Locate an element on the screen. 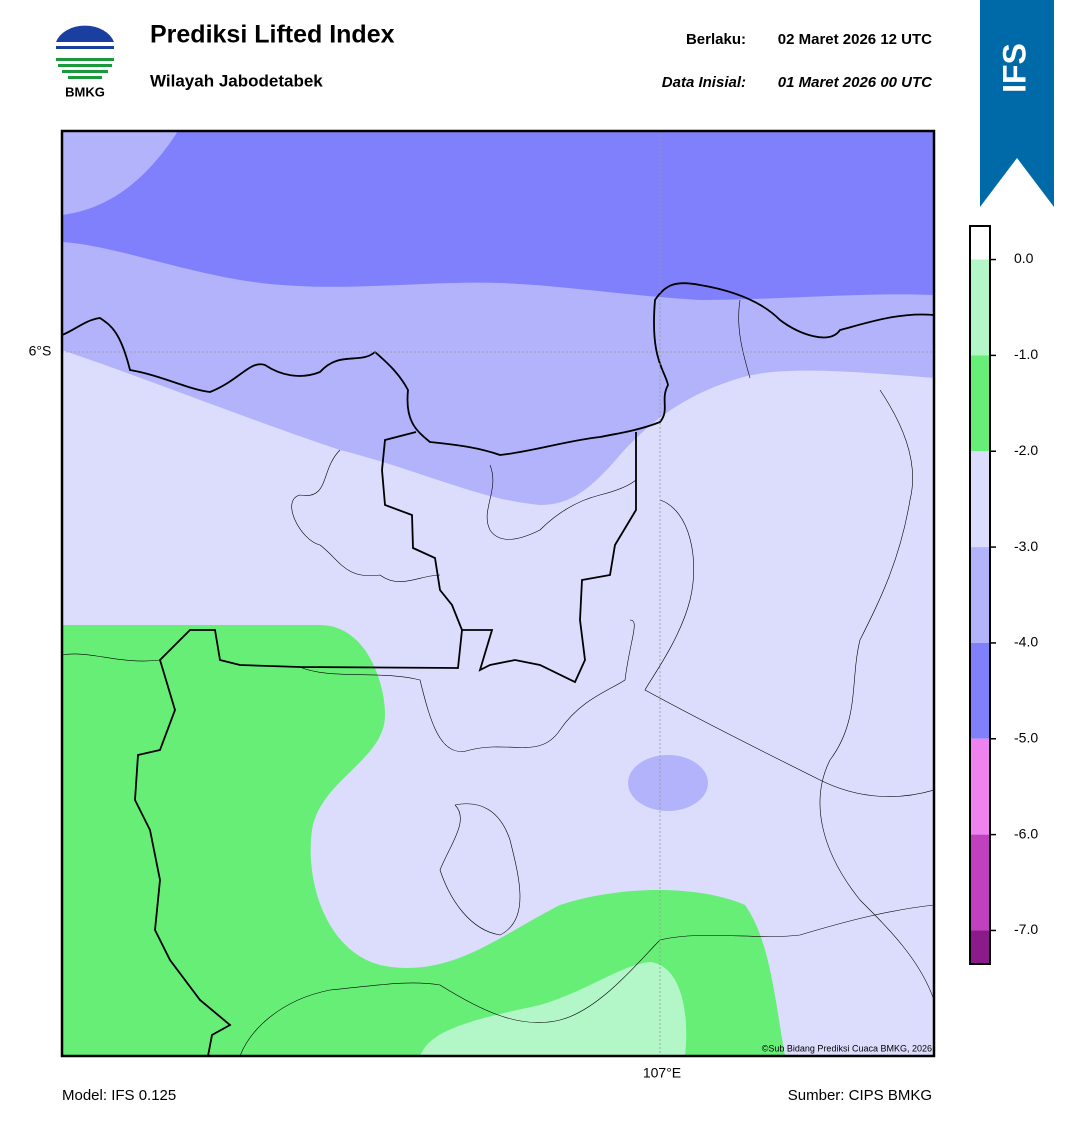  title: Prediksi Lifted Index is located at coordinates (272, 35).